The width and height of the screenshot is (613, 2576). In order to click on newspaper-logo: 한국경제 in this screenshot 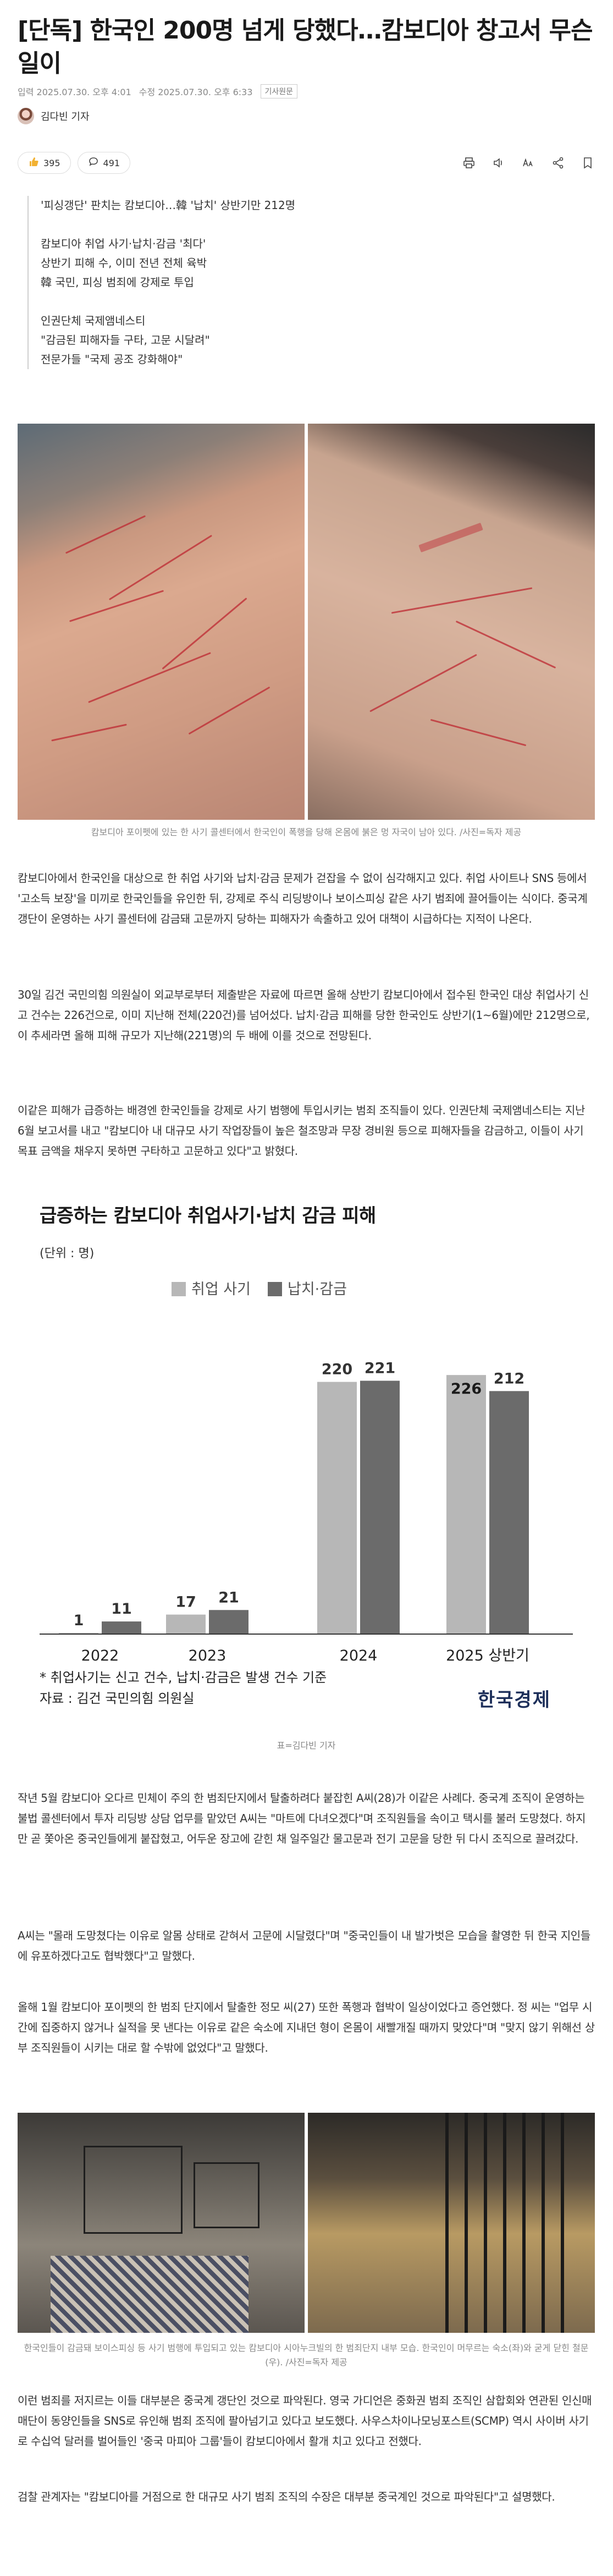, I will do `click(514, 1700)`.